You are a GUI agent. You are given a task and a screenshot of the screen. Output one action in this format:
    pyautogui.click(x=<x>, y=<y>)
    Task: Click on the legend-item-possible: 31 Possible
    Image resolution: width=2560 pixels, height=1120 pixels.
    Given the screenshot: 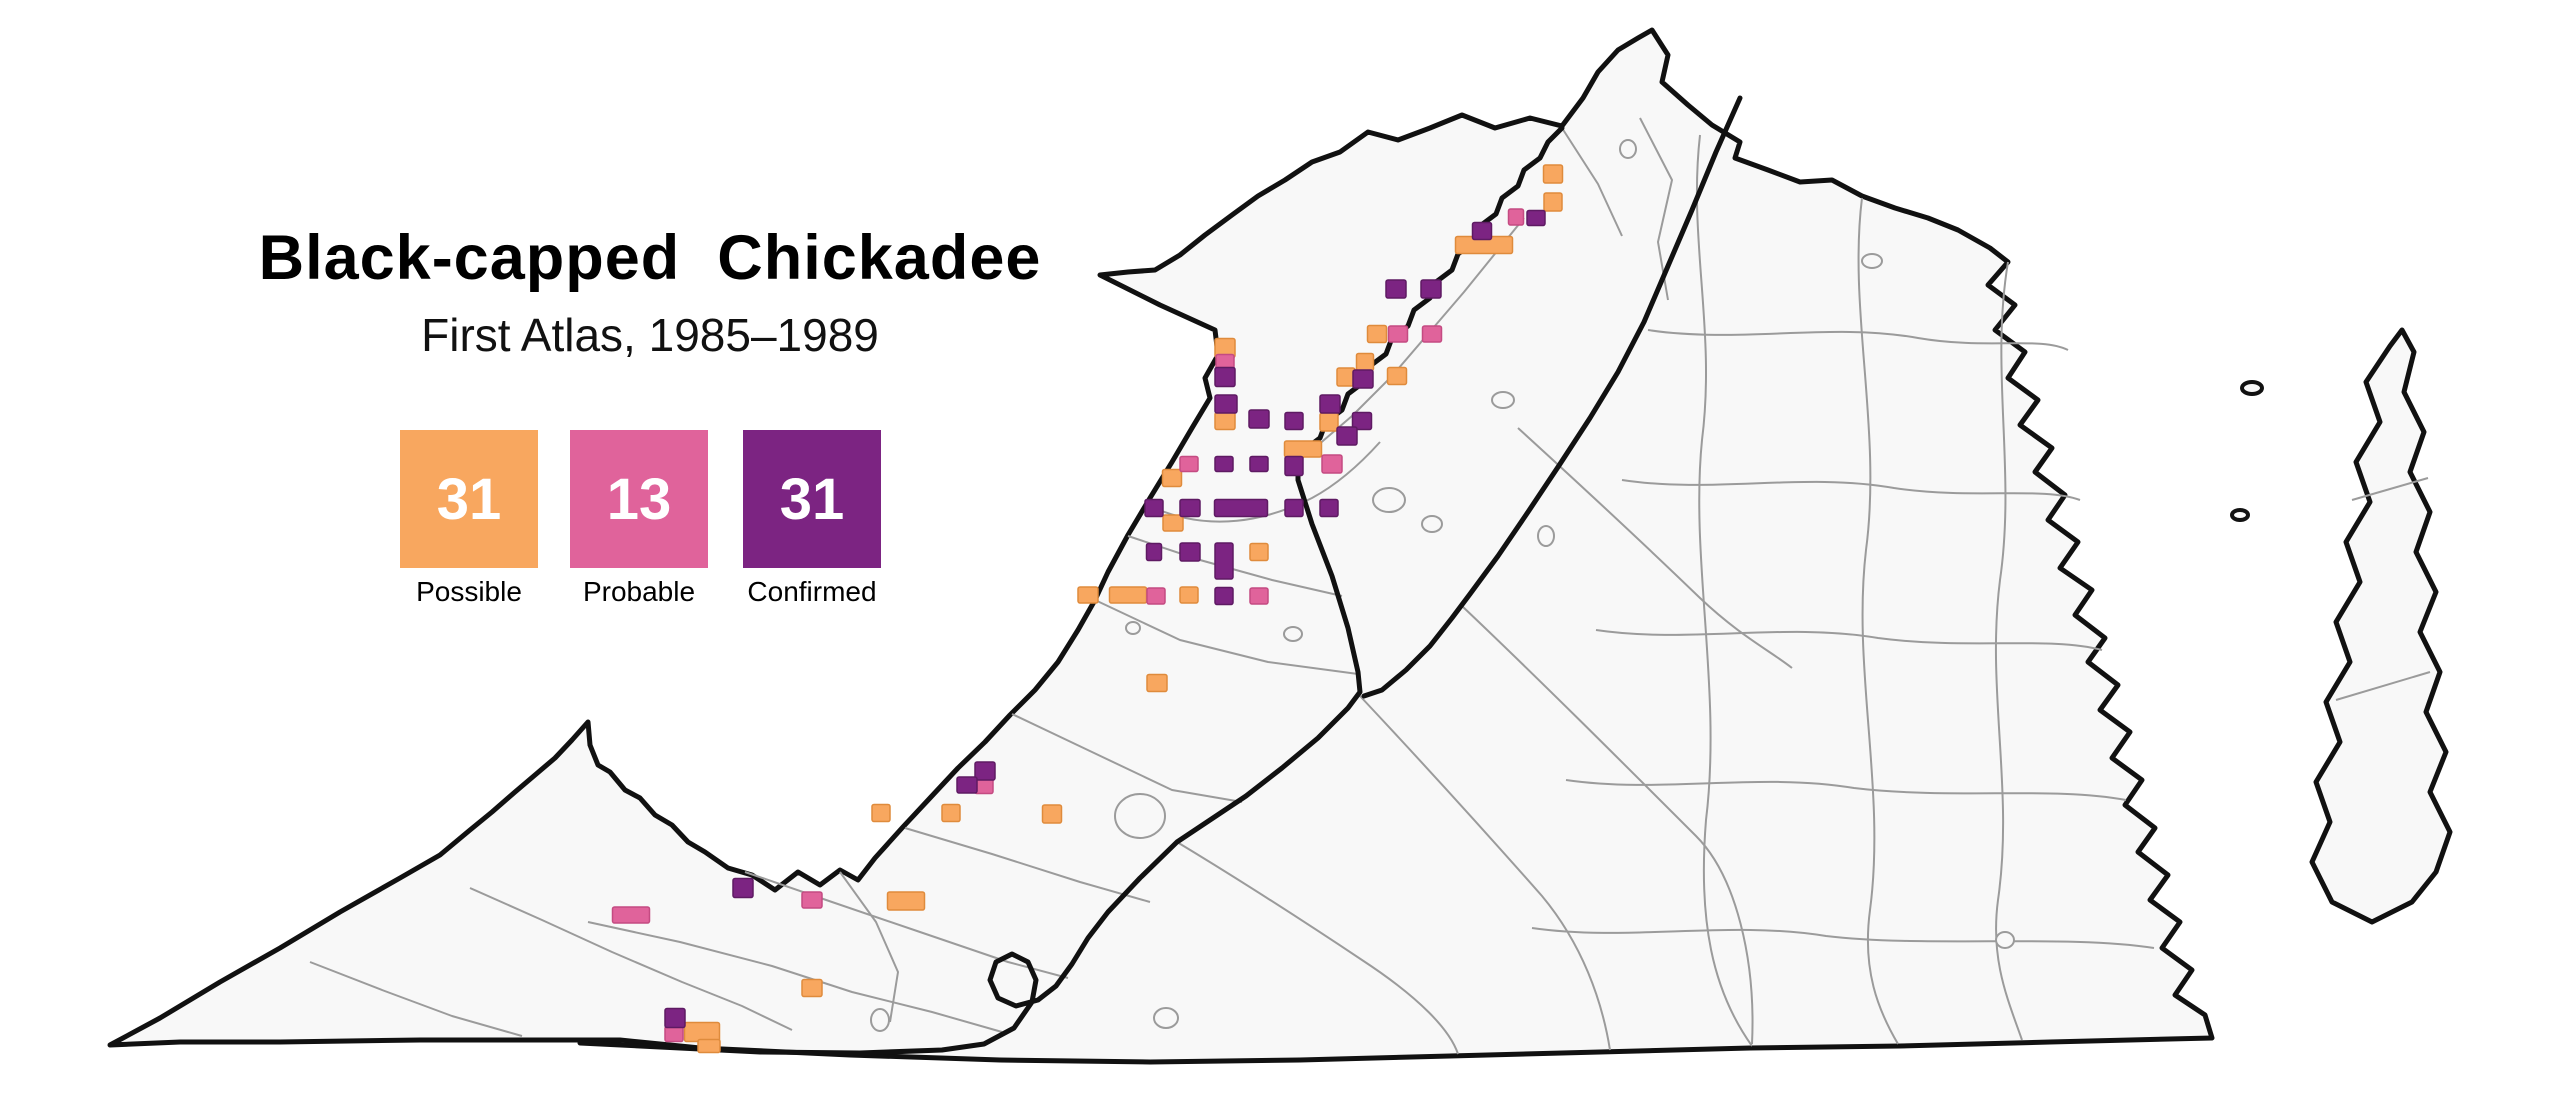 What is the action you would take?
    pyautogui.click(x=469, y=519)
    